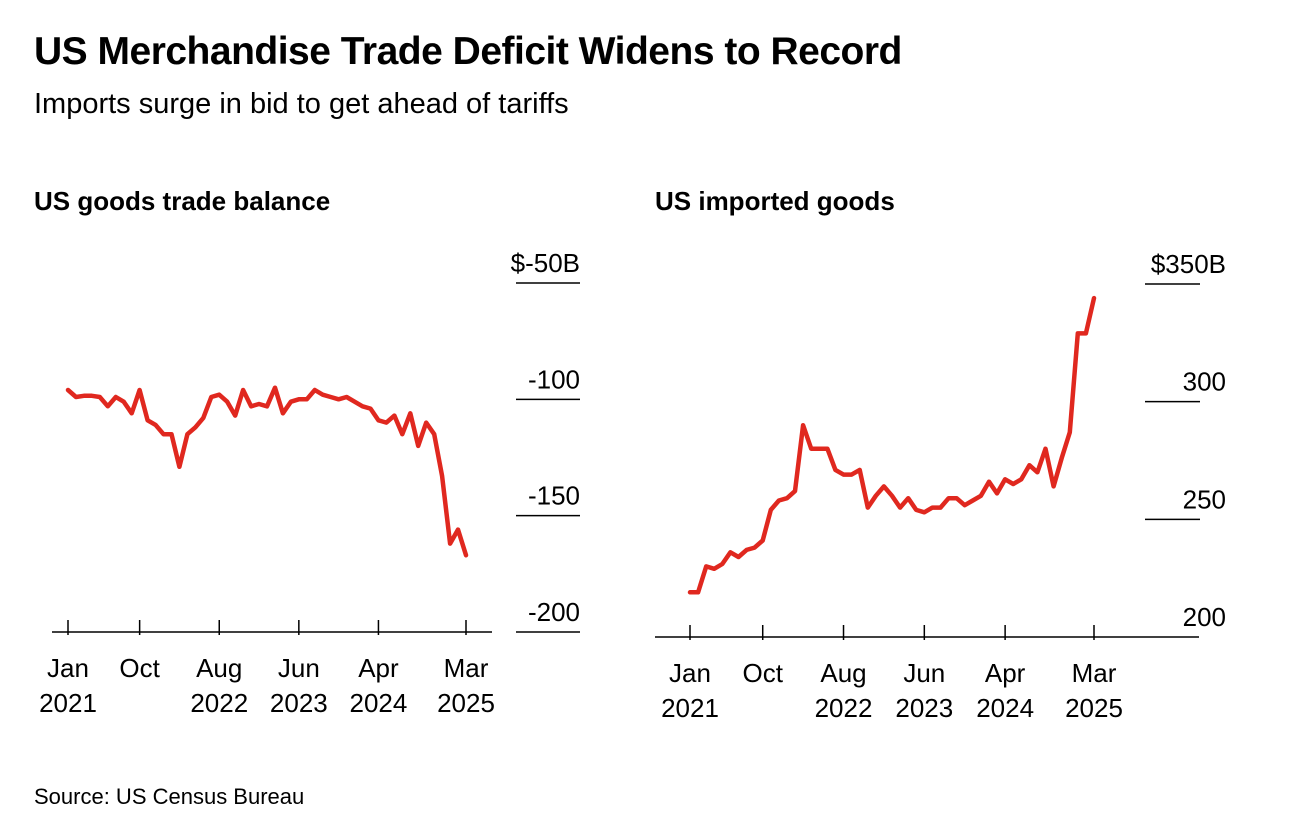  What do you see at coordinates (1204, 617) in the screenshot?
I see `y-tick-label: 200` at bounding box center [1204, 617].